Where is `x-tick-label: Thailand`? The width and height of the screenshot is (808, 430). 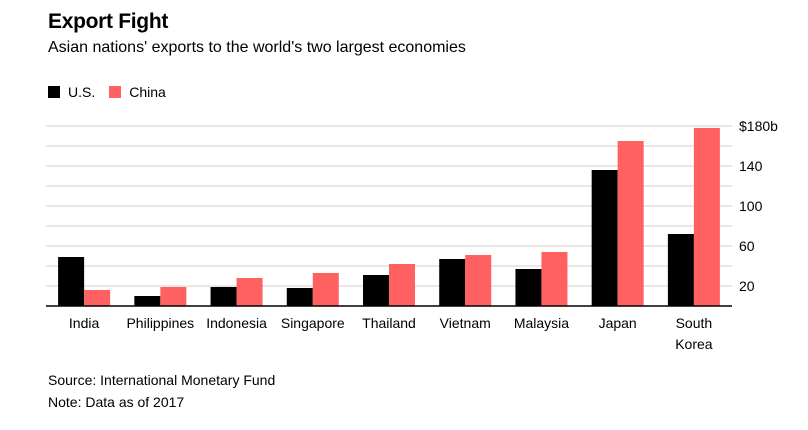
x-tick-label: Thailand is located at coordinates (389, 323).